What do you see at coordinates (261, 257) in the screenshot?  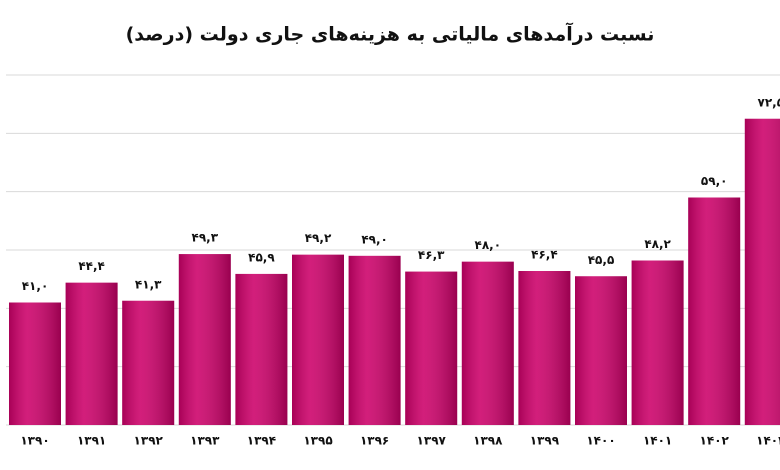 I see `value-label: ۴۵,۹` at bounding box center [261, 257].